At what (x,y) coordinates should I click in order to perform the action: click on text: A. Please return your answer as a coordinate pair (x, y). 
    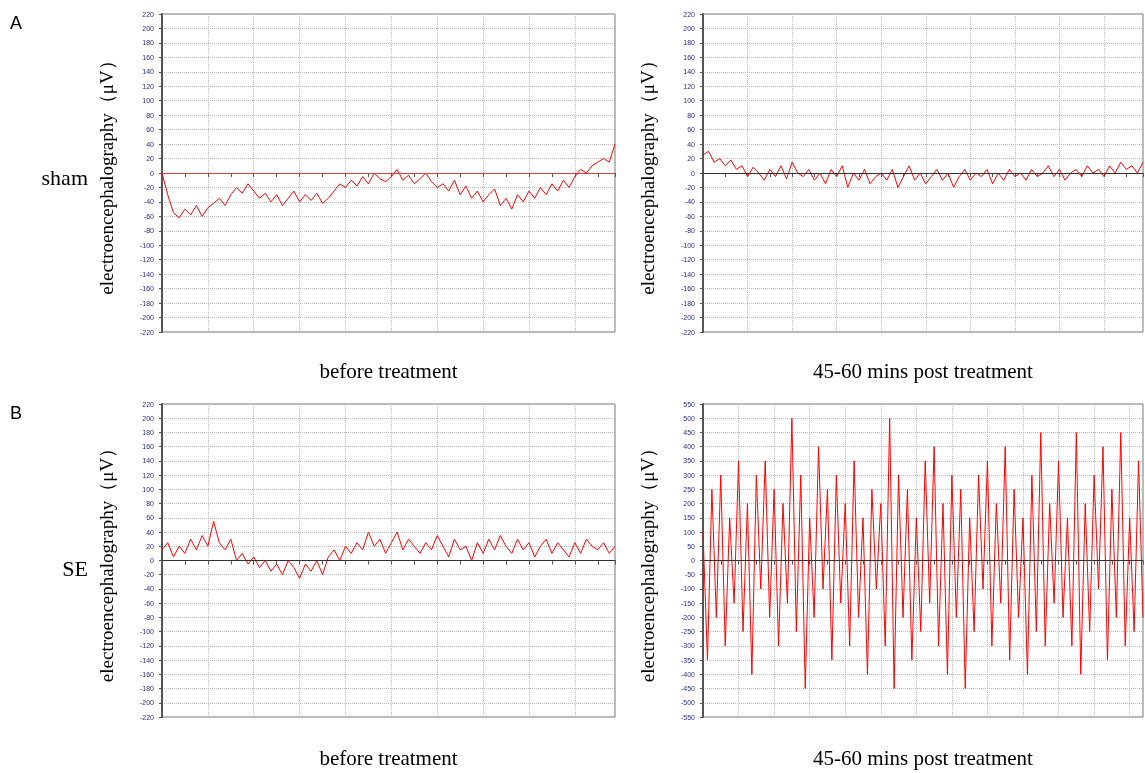
    Looking at the image, I should click on (16, 23).